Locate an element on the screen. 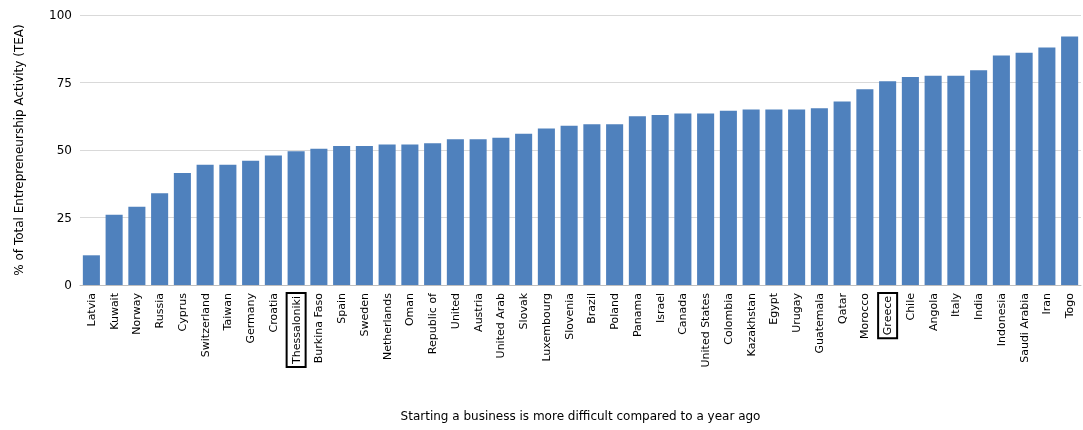 This screenshot has width=1083, height=430. y-axis-title: % of Total Entrepreneurship Activity (TEA) is located at coordinates (19, 150).